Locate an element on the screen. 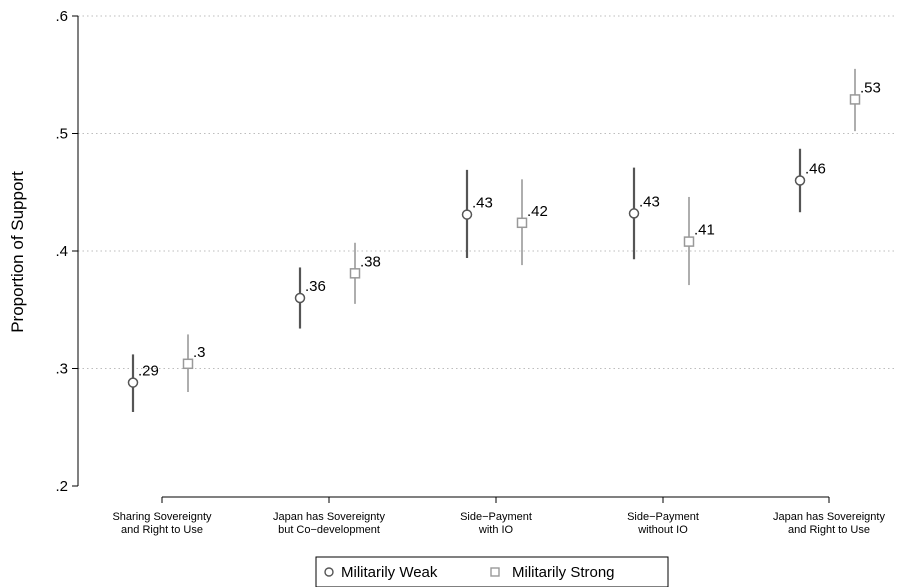  x-tick-label: Japan has Sovereignty but Co−development is located at coordinates (329, 523).